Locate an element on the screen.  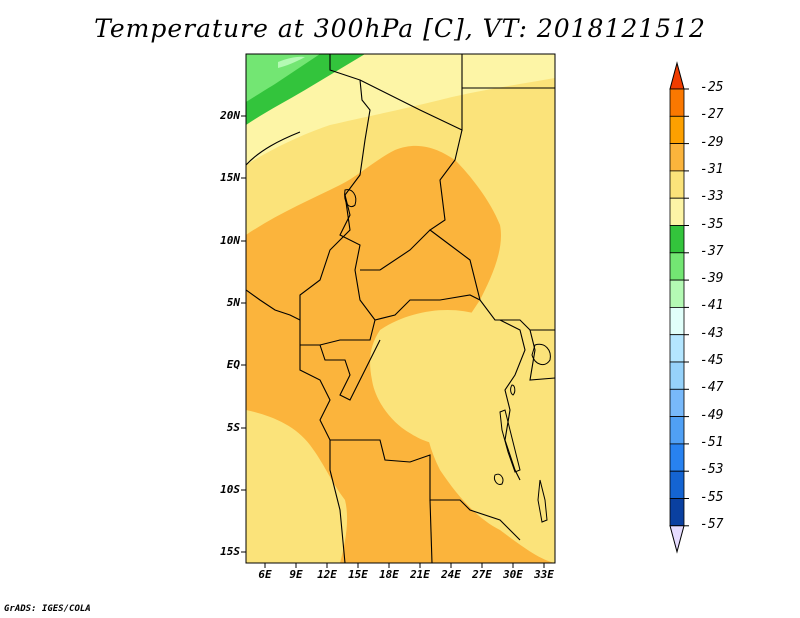
lake-kivu is located at coordinates (513, 390).